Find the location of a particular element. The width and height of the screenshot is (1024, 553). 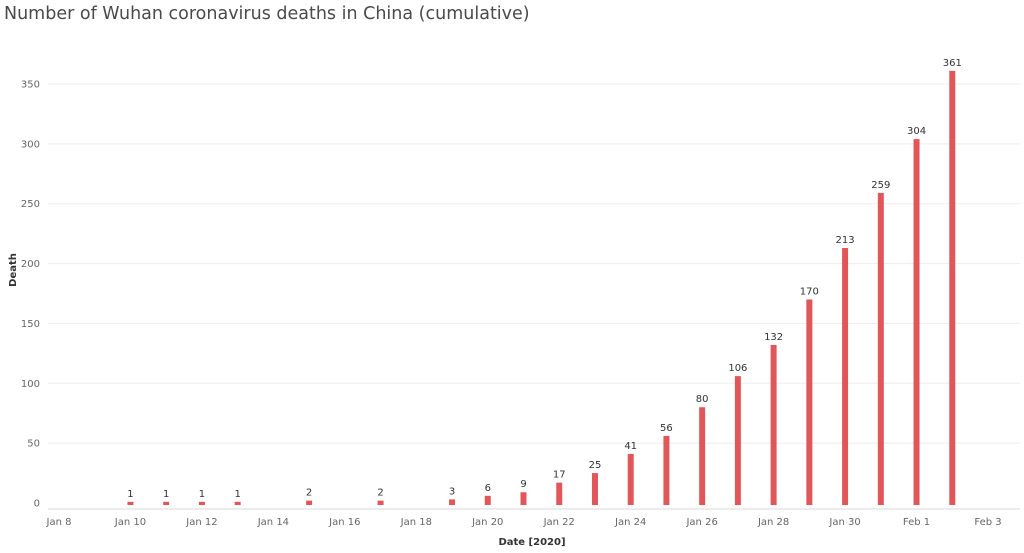

data-label: 132 is located at coordinates (773, 337).